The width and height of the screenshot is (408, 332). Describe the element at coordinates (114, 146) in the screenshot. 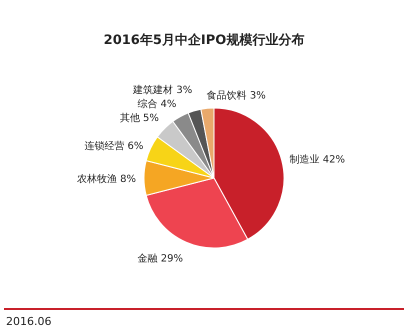

I see `slice-label: 连锁经营 6%` at that location.